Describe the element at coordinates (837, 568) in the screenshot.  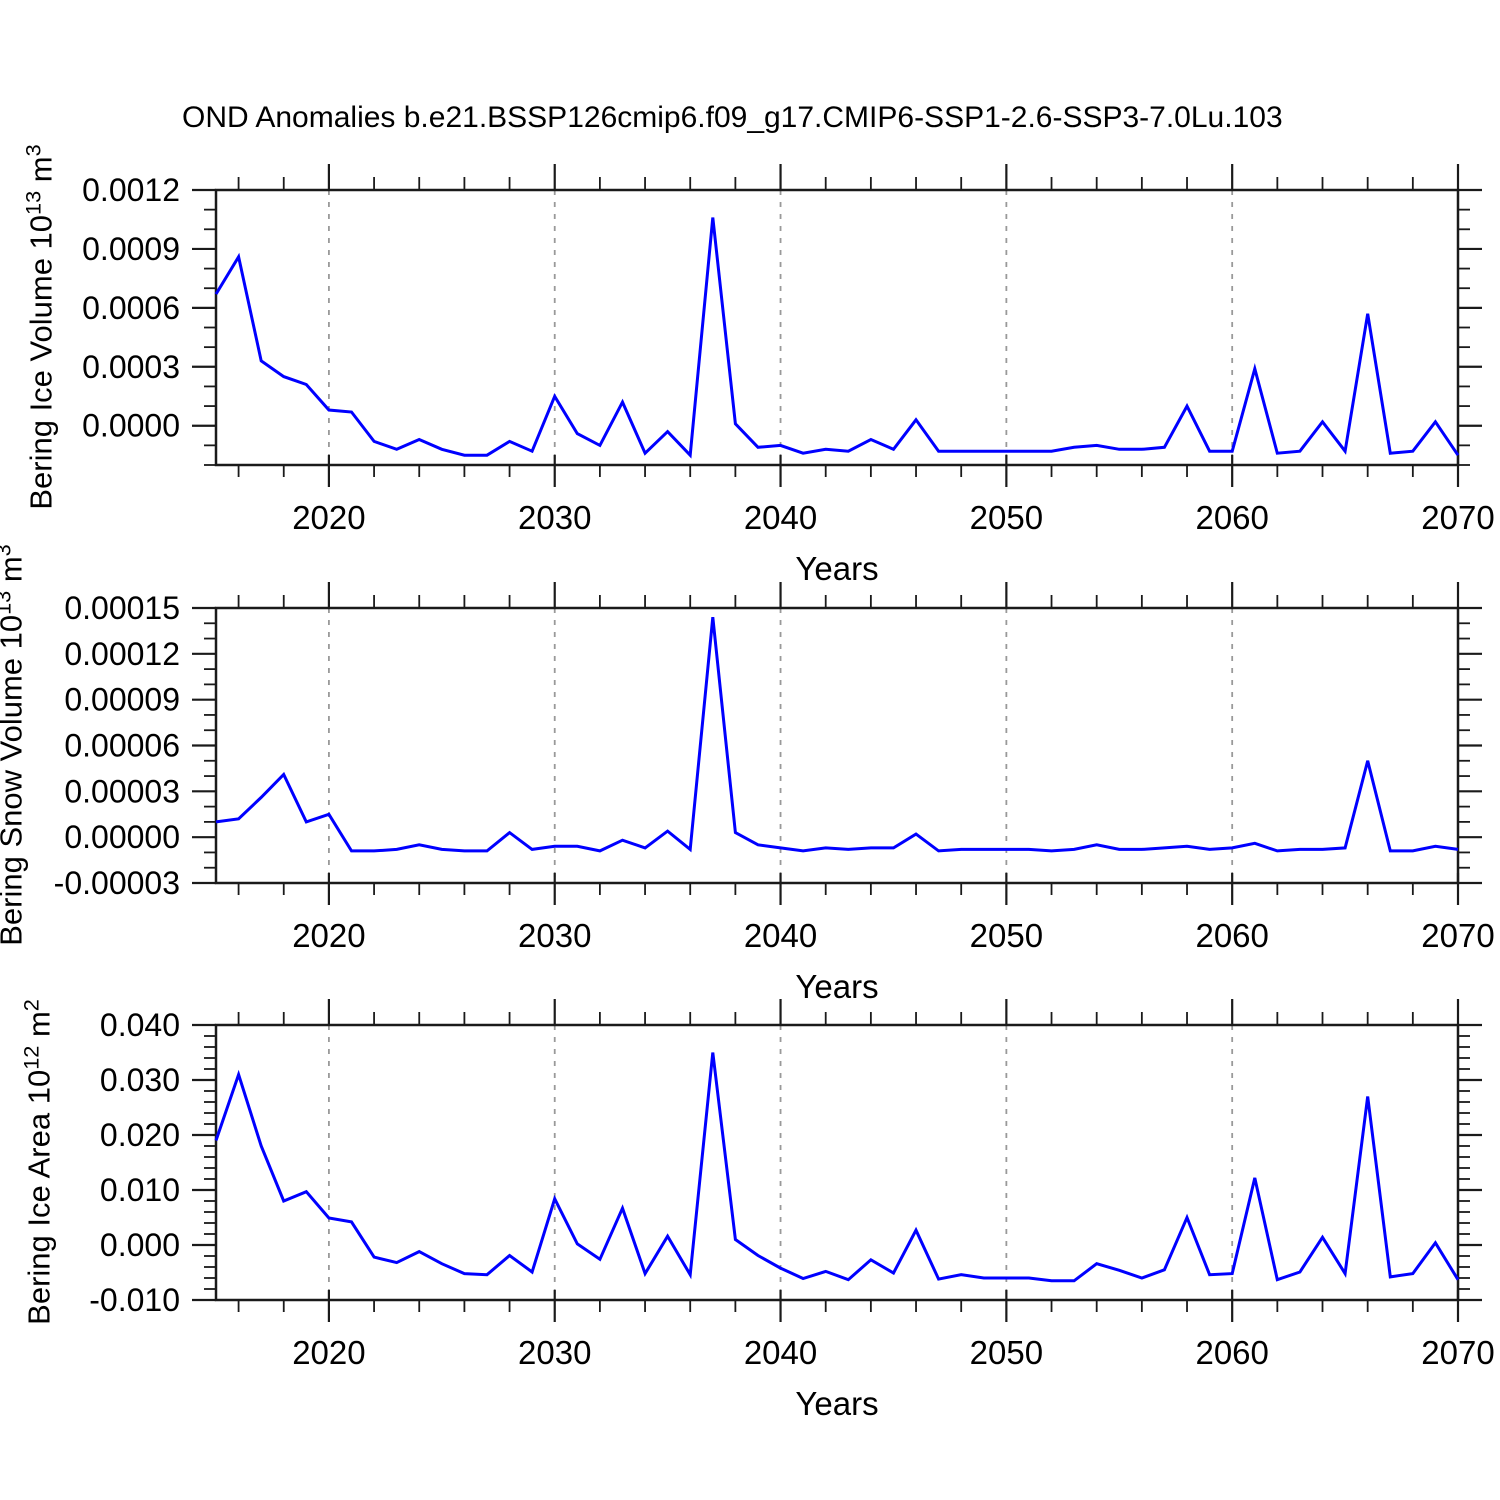
I see `xlabel-years-panel1: Years` at that location.